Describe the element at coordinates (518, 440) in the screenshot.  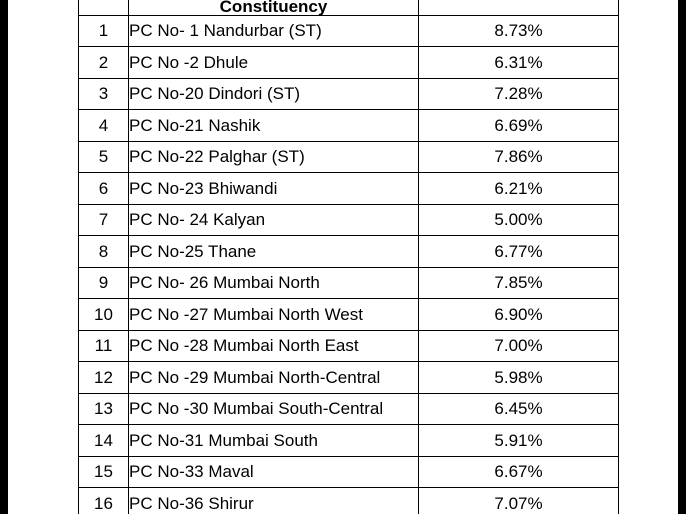
I see `row-percentage: 5.91%` at that location.